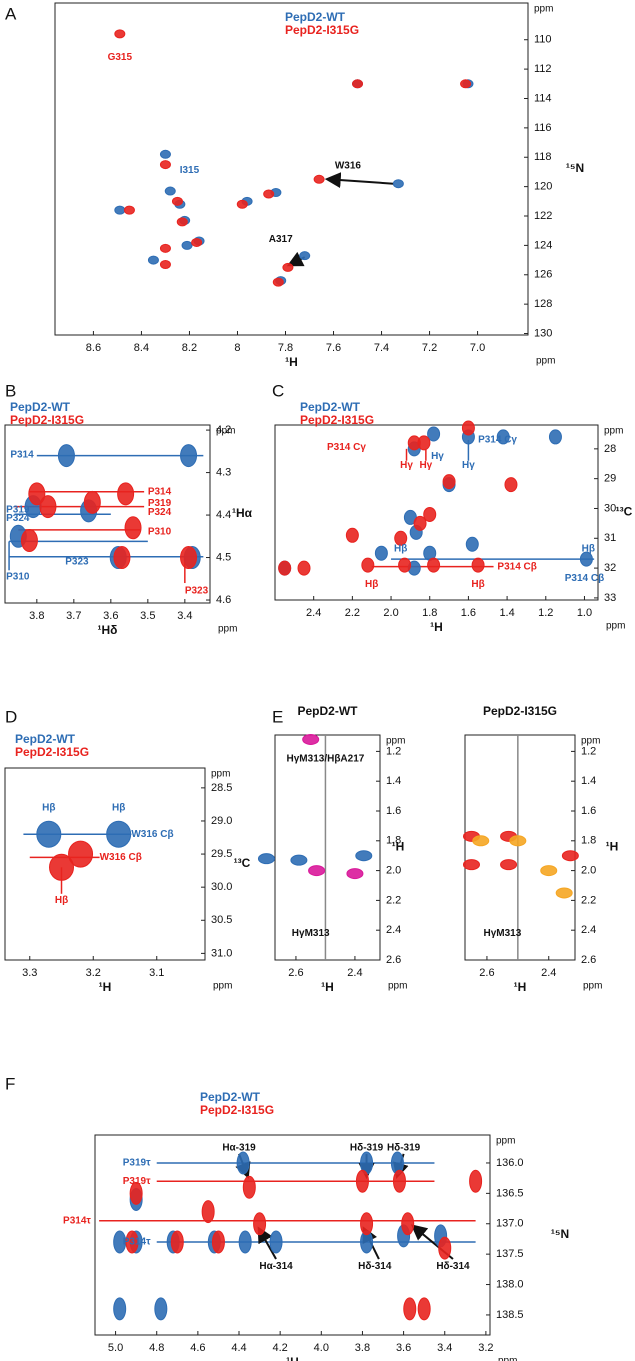  What do you see at coordinates (237, 348) in the screenshot?
I see `x-tick-label: 8` at bounding box center [237, 348].